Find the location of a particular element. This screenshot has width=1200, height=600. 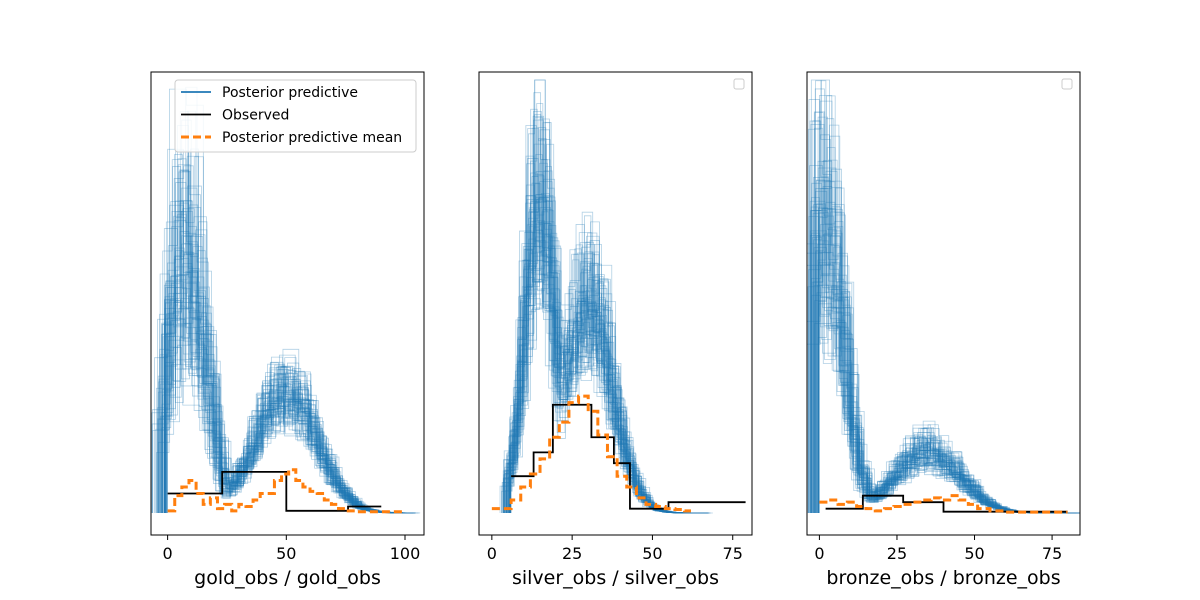

legend-box-empty is located at coordinates (739, 84).